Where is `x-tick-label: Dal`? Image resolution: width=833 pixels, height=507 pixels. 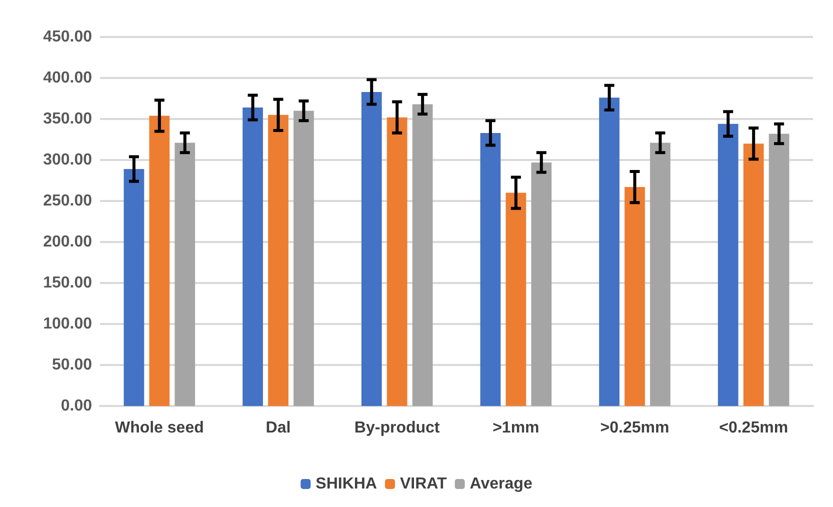
x-tick-label: Dal is located at coordinates (278, 428).